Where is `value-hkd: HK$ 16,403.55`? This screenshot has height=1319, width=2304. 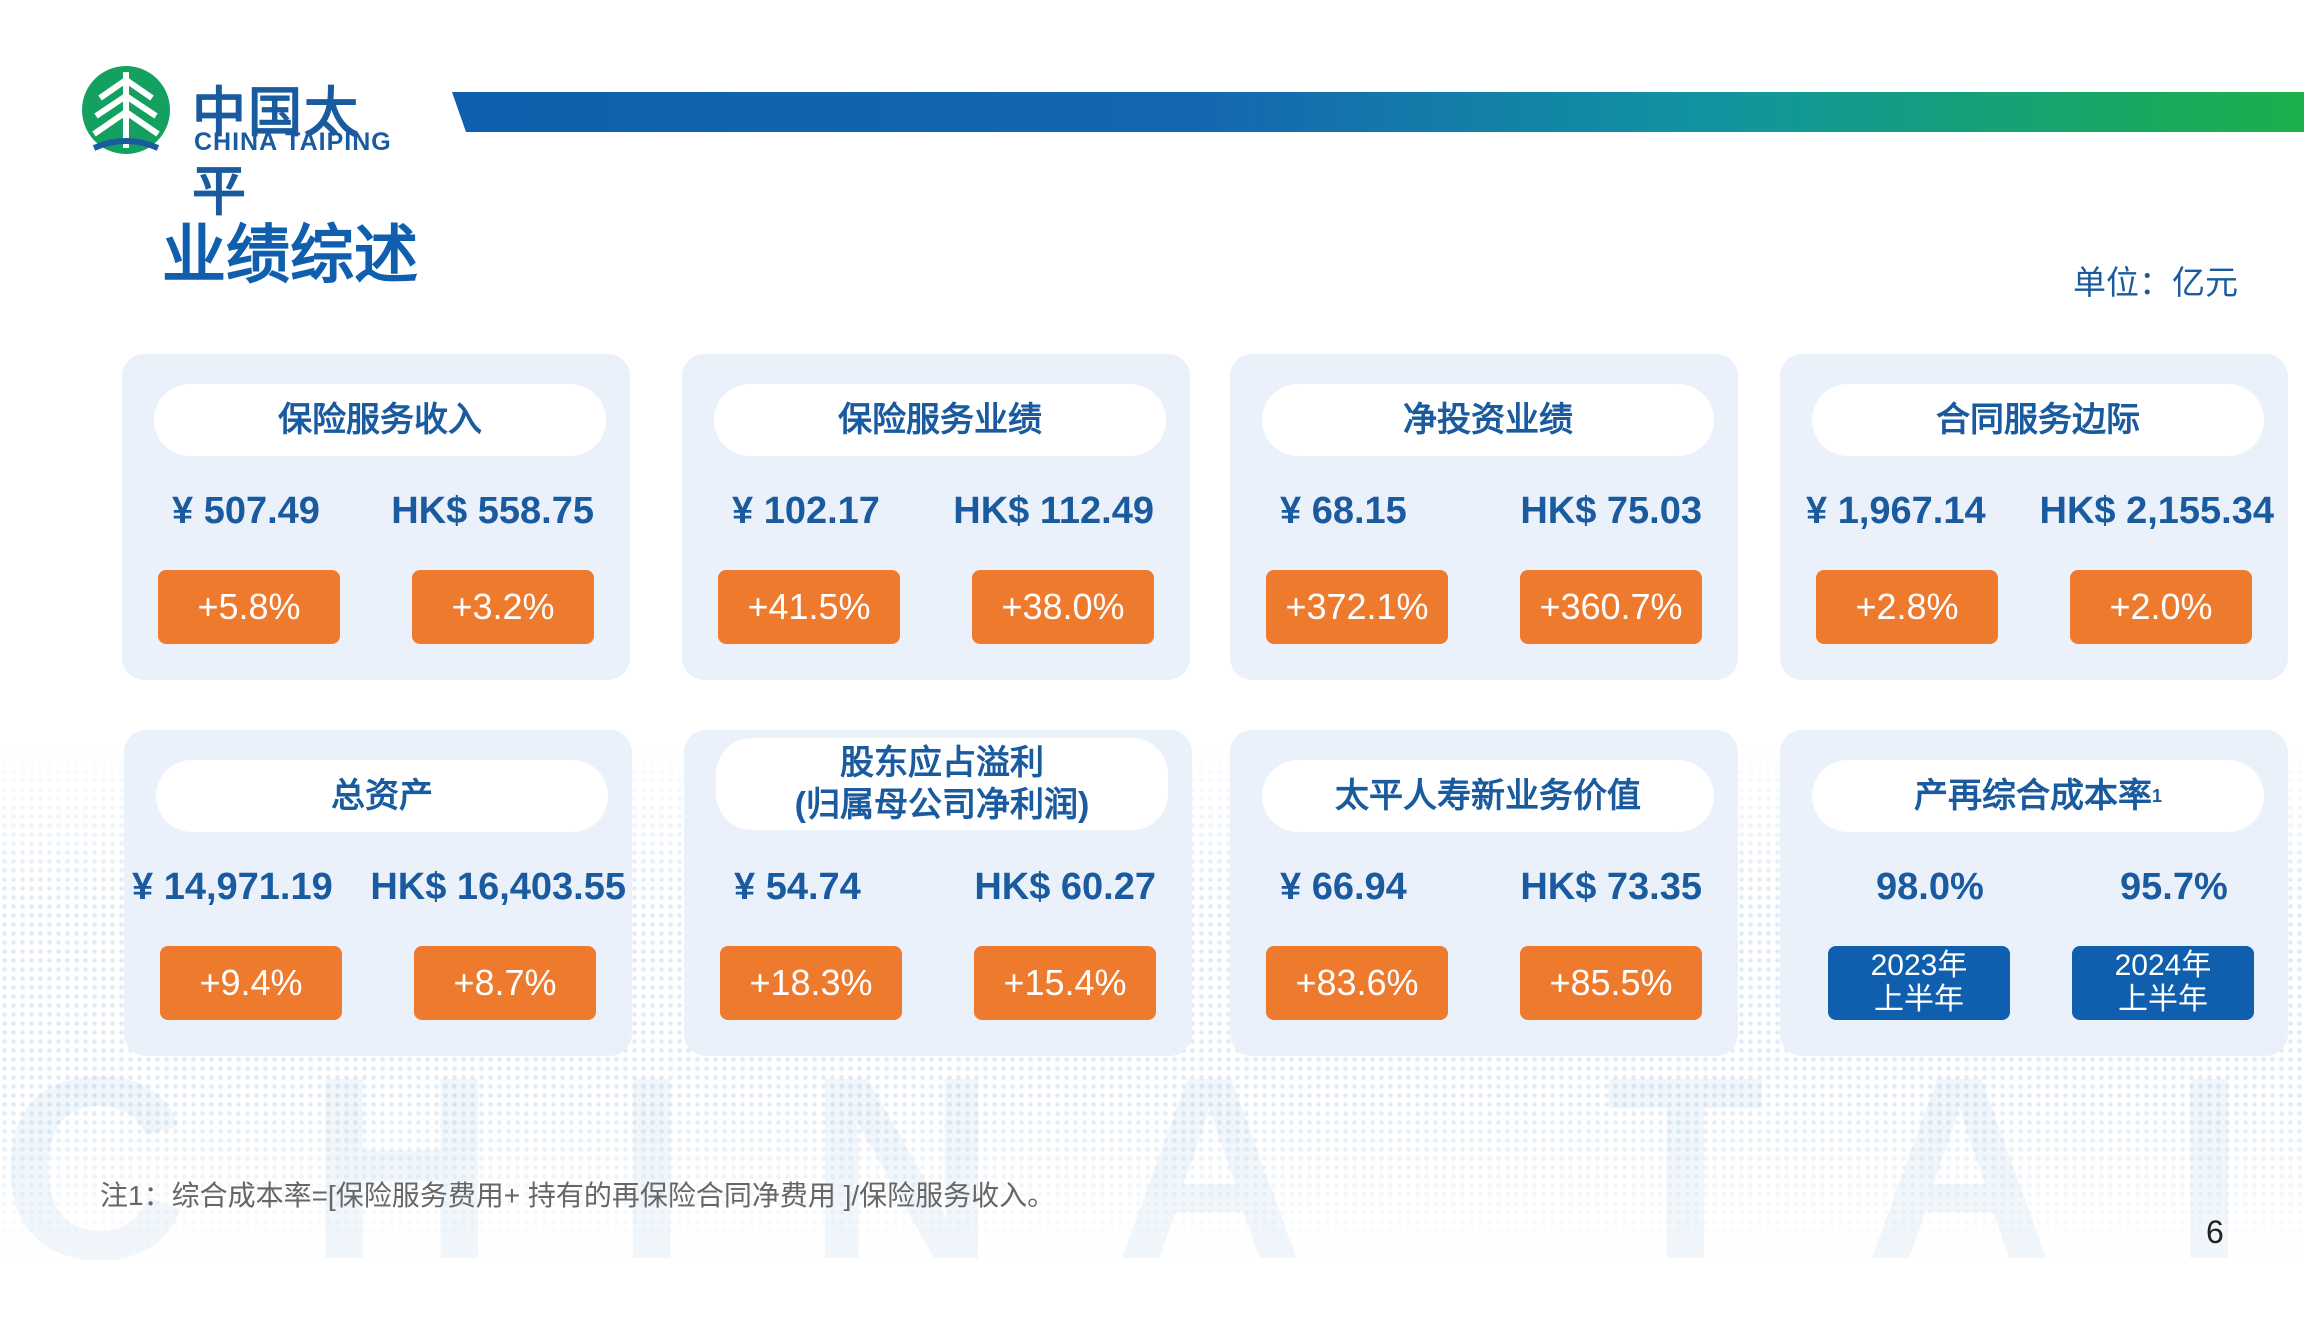
value-hkd: HK$ 16,403.55 is located at coordinates (498, 887).